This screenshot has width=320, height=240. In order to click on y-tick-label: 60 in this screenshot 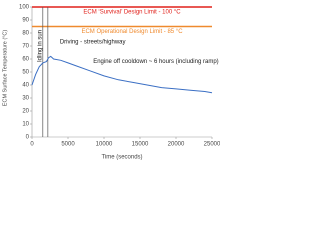, I will do `click(25, 60)`.